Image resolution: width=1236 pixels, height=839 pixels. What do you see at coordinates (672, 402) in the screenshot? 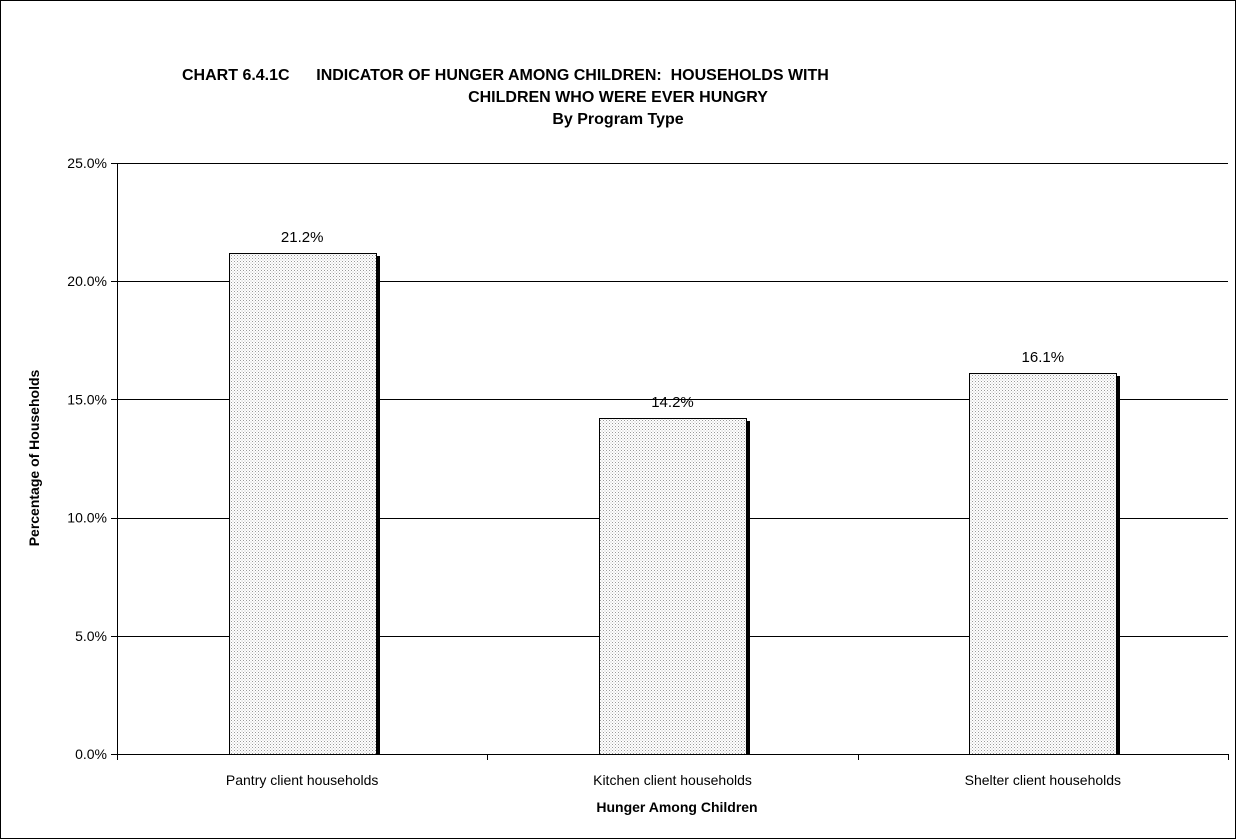
I see `data-label: 14.2%` at bounding box center [672, 402].